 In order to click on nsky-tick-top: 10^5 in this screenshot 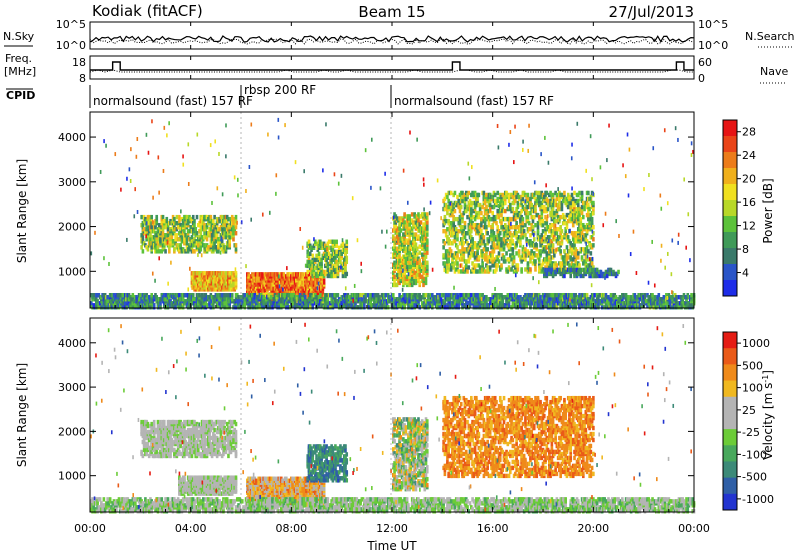, I will do `click(71, 24)`.